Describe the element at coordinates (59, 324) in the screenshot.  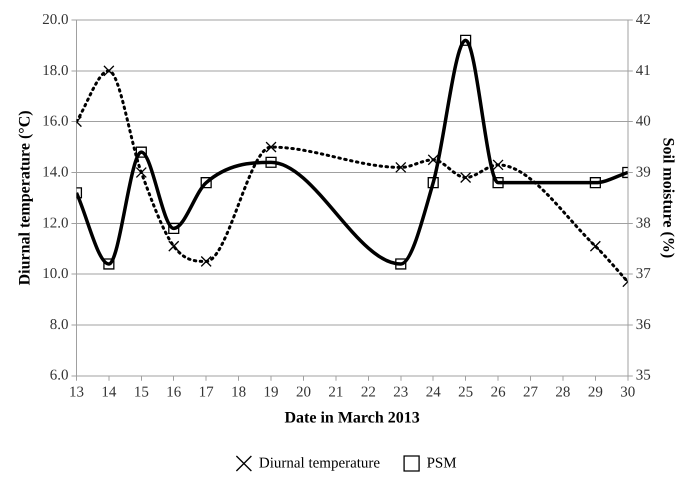
I see `y-tick-label: 8.0` at that location.